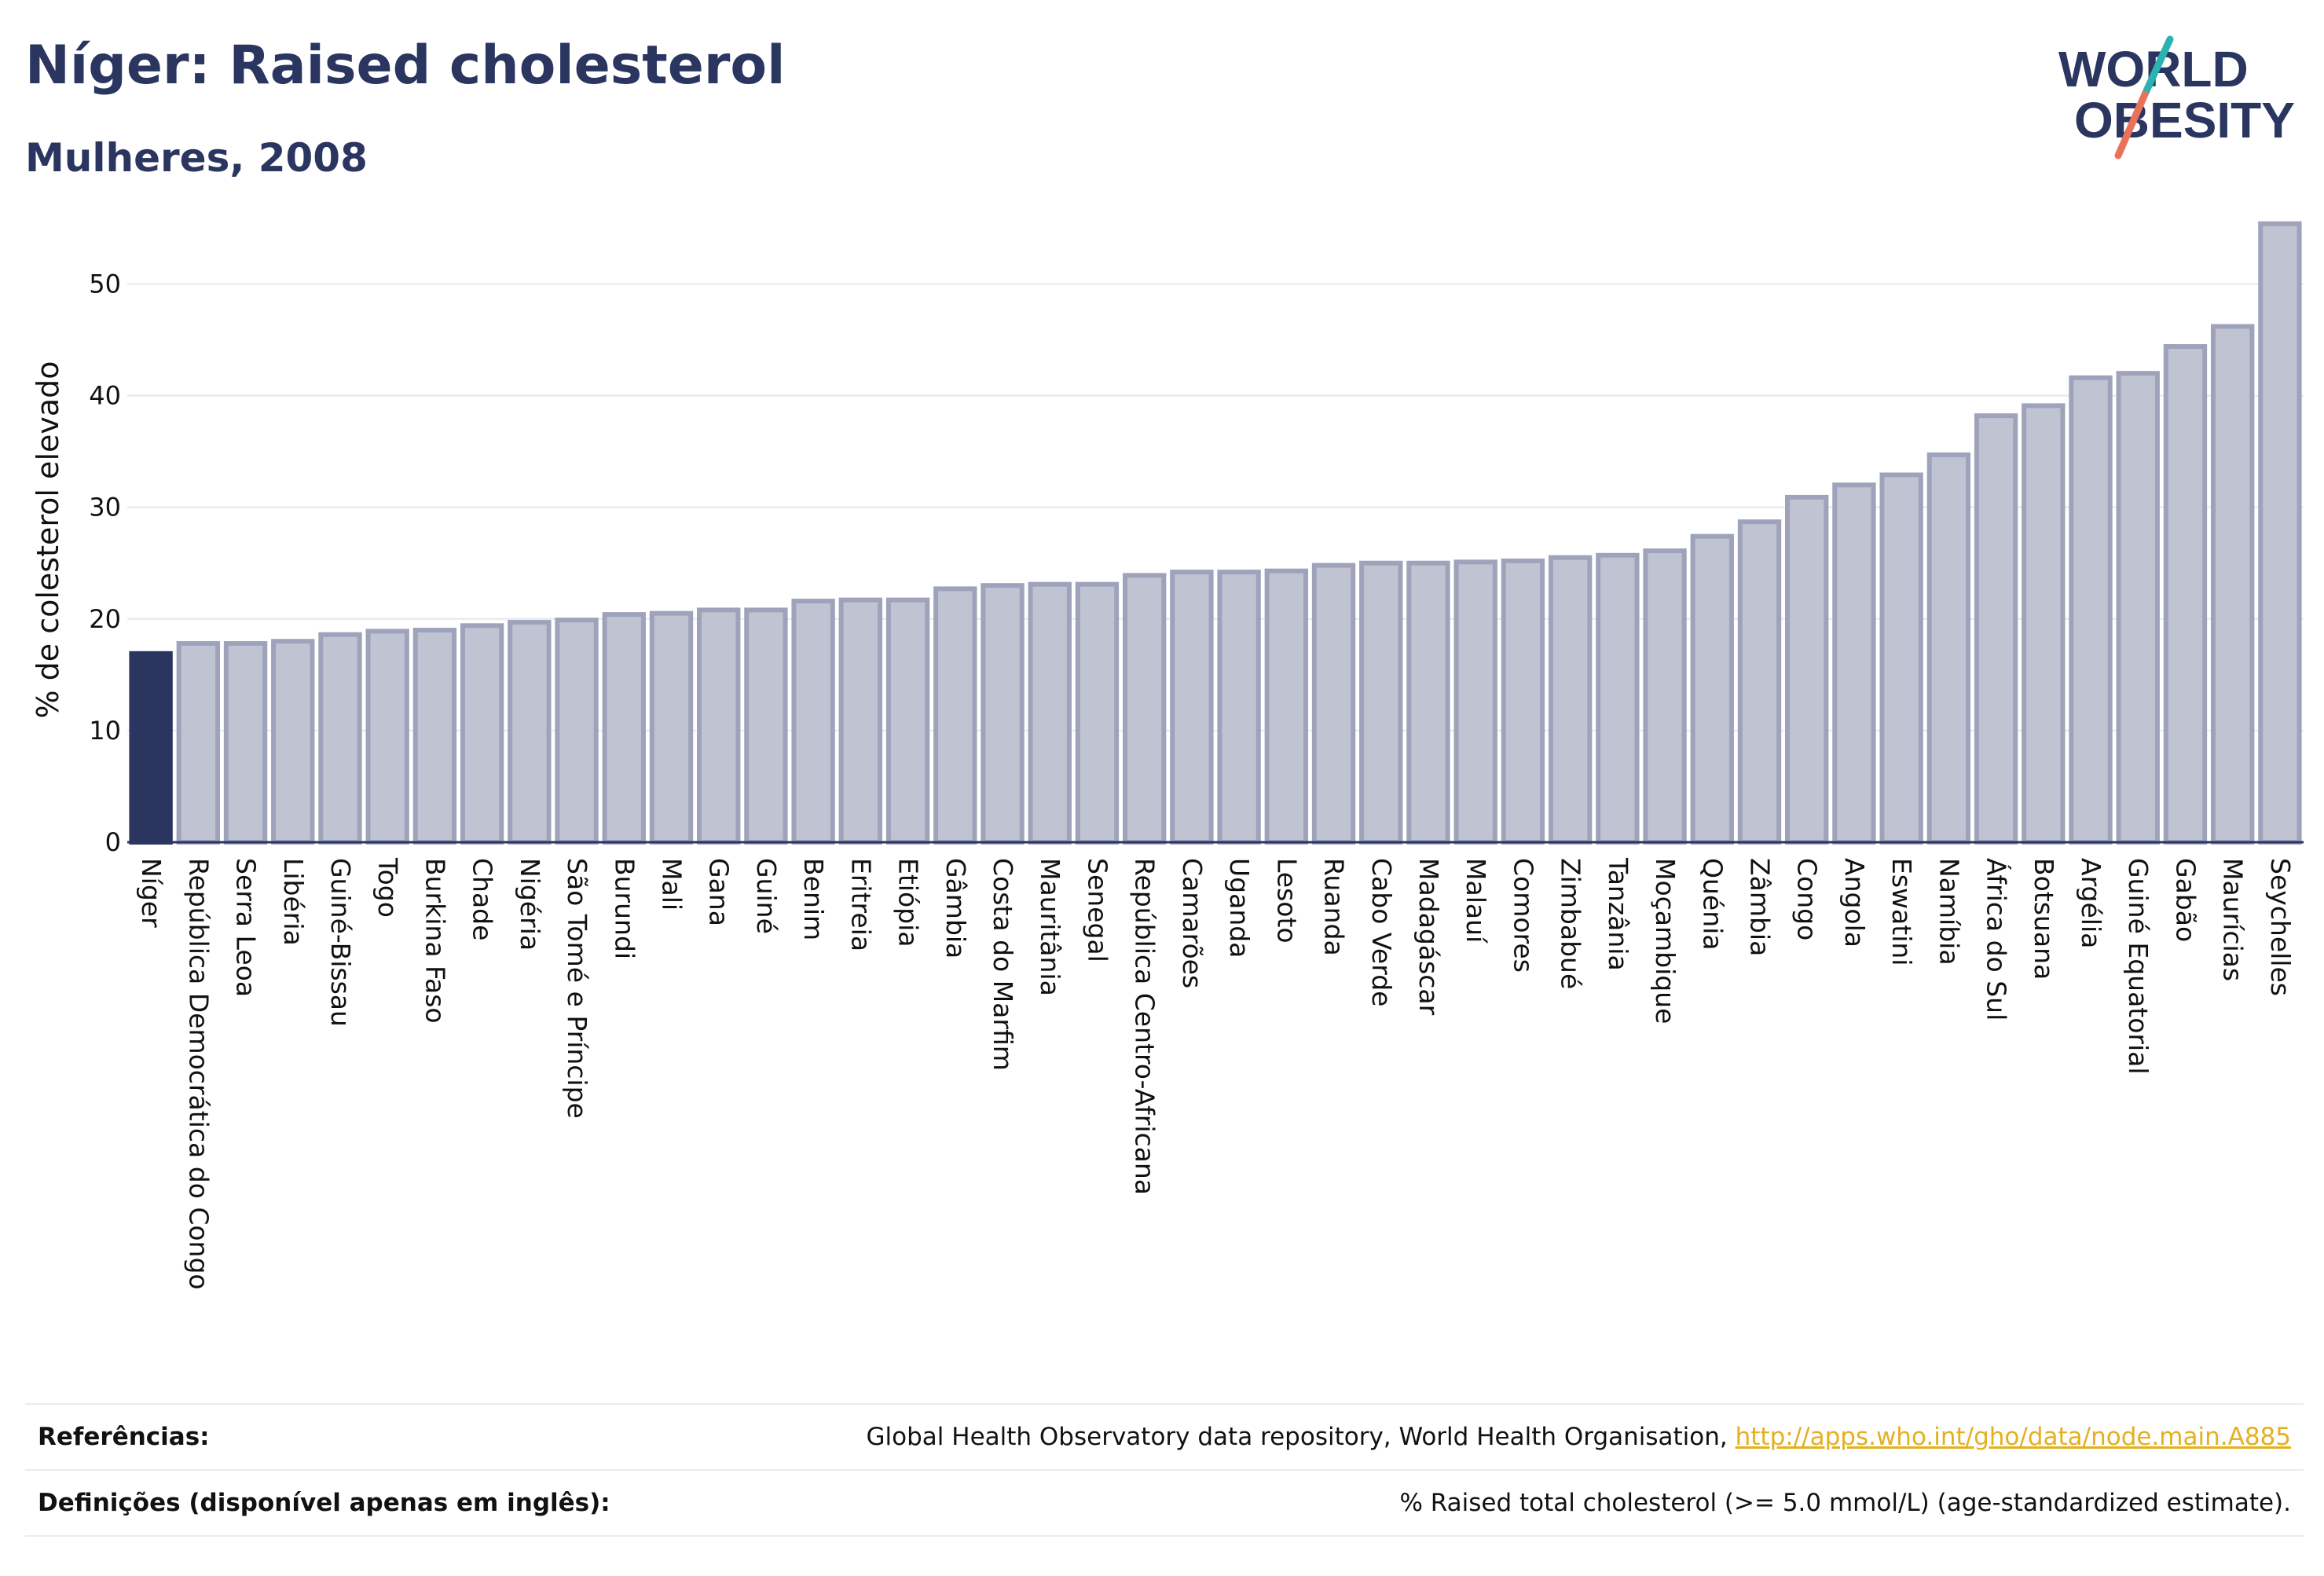  I want to click on bar-costa-do-marfim, so click(1003, 714).